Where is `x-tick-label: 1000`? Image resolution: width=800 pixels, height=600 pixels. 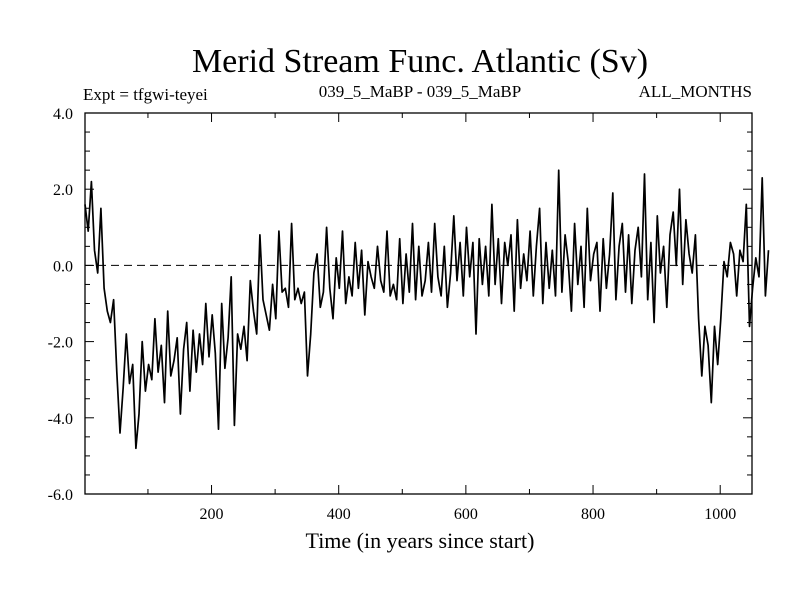 x-tick-label: 1000 is located at coordinates (720, 514).